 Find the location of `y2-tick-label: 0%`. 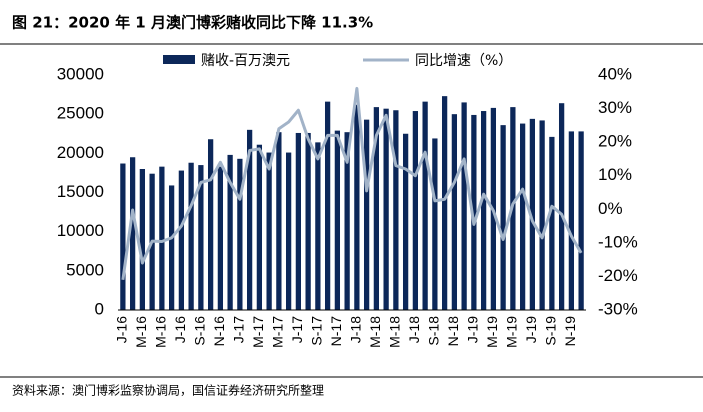

y2-tick-label: 0% is located at coordinates (610, 208).